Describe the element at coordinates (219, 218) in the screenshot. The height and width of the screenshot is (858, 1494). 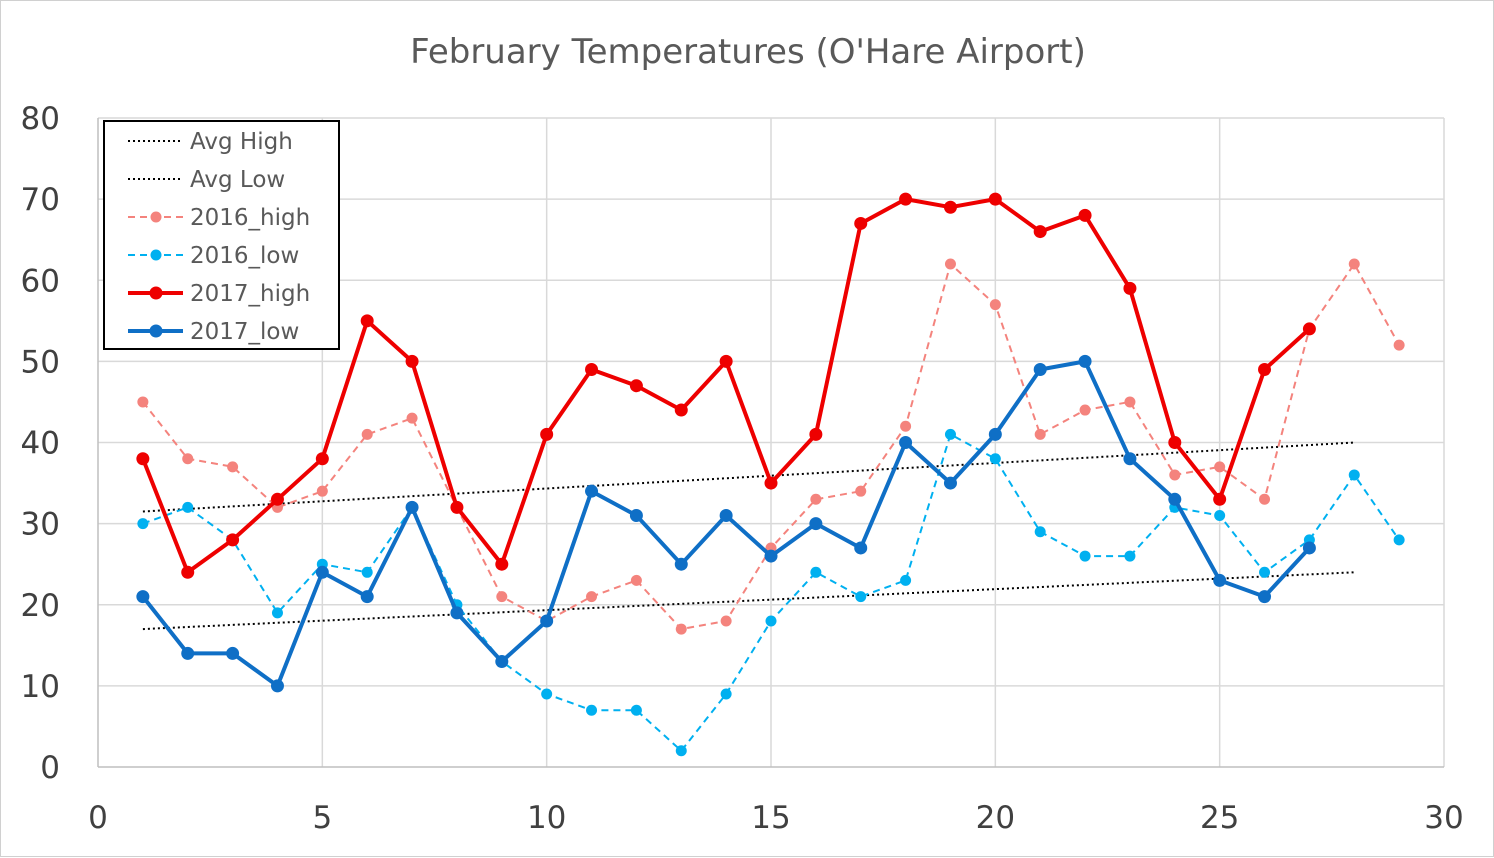
I see `legend-item: 2016_high` at that location.